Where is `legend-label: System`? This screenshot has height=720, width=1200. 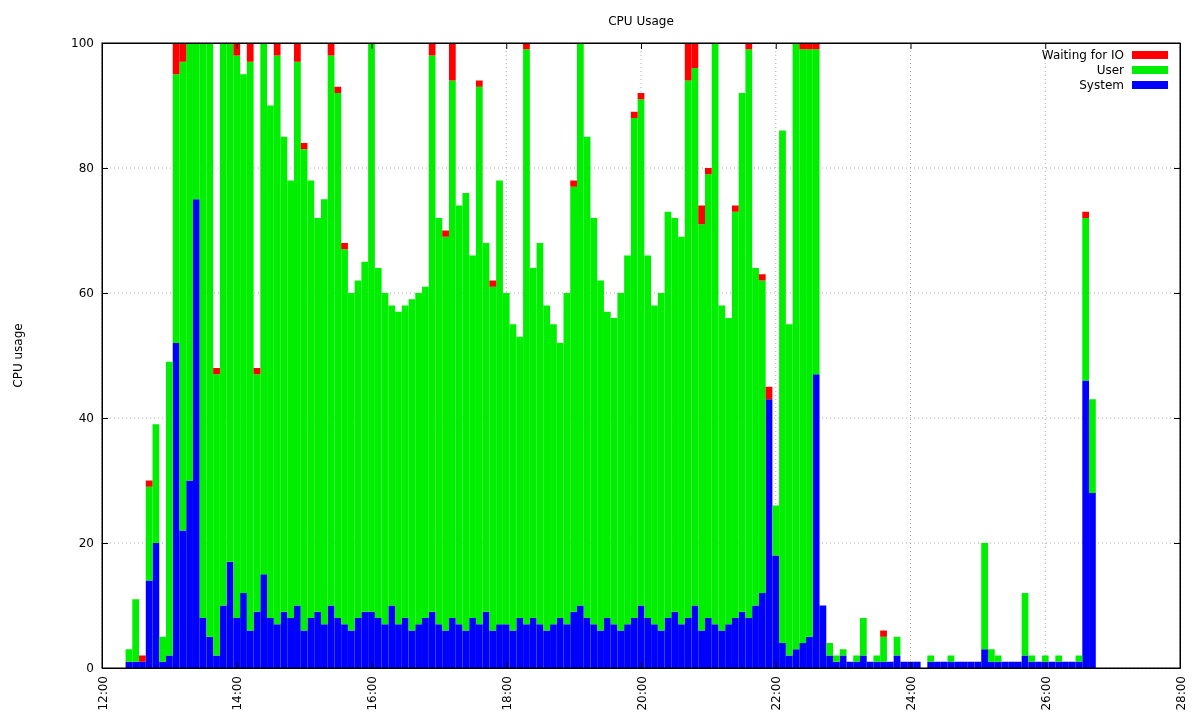
legend-label: System is located at coordinates (1101, 85).